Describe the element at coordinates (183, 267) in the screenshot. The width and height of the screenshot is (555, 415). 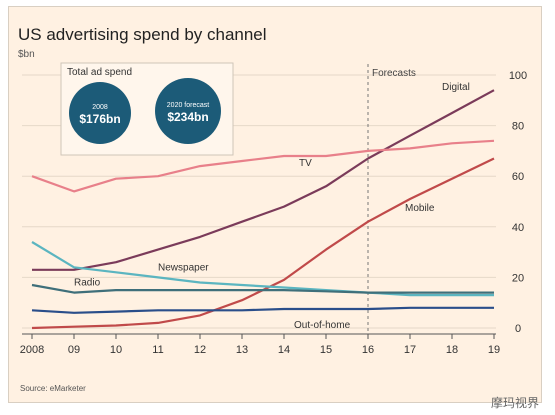
I see `label-newspaper: Newspaper` at that location.